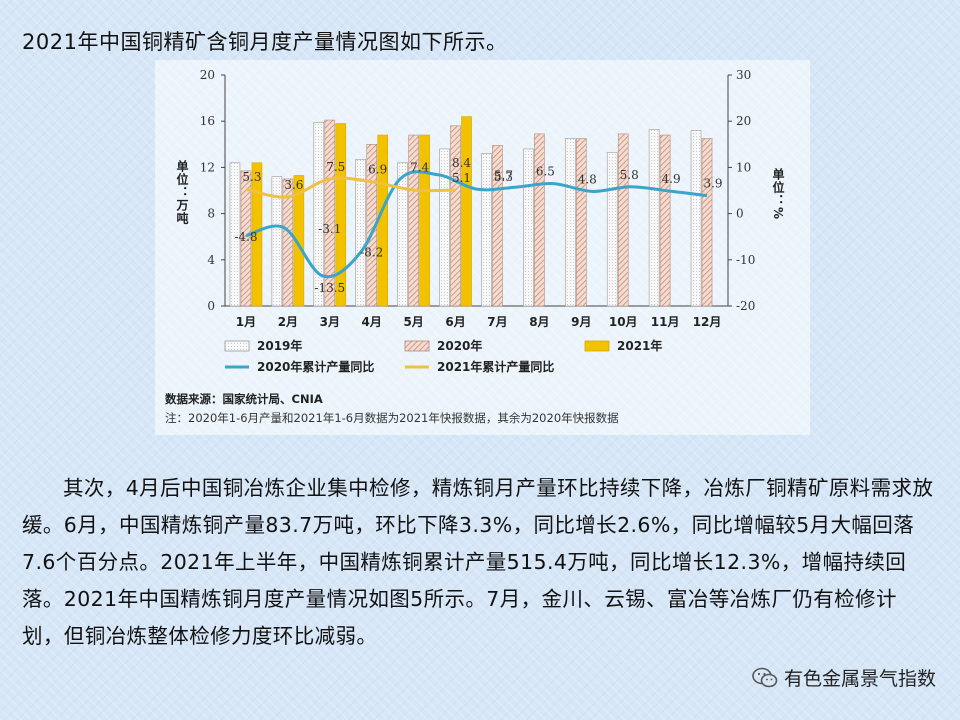 This screenshot has width=960, height=720. I want to click on legend-swatch-2020年, so click(417, 346).